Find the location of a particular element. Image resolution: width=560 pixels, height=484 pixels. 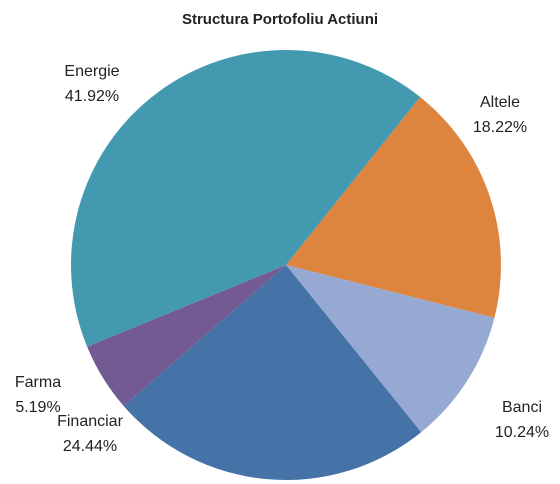

slice-category-label: Altele is located at coordinates (500, 102).